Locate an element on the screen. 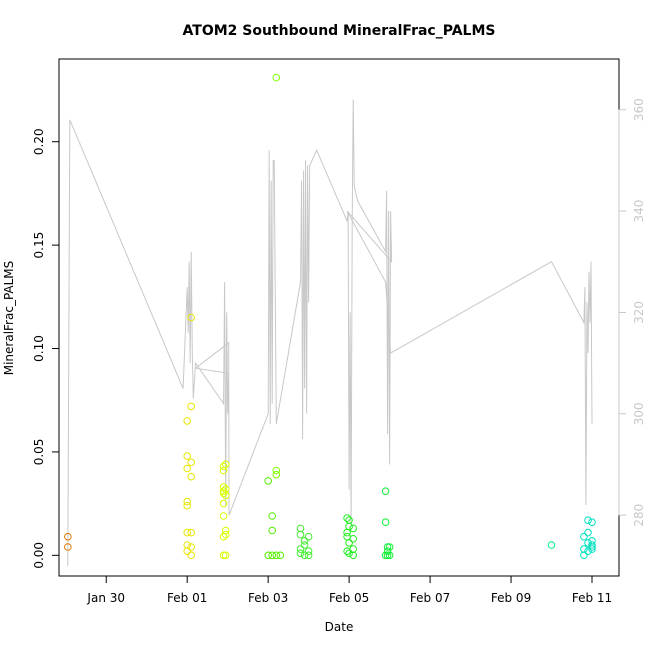 This screenshot has width=650, height=650. x-tick-label: Feb 09 is located at coordinates (511, 598).